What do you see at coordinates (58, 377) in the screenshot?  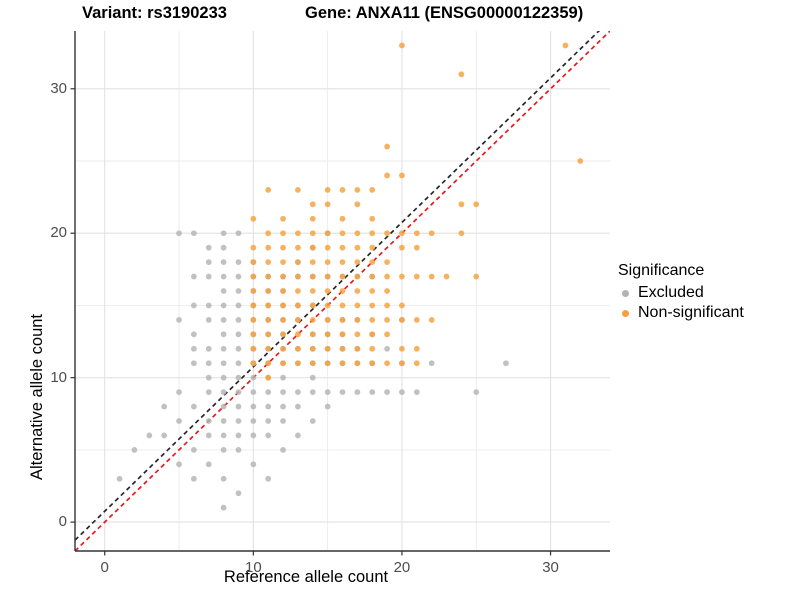 I see `y-tick-label: 10` at bounding box center [58, 377].